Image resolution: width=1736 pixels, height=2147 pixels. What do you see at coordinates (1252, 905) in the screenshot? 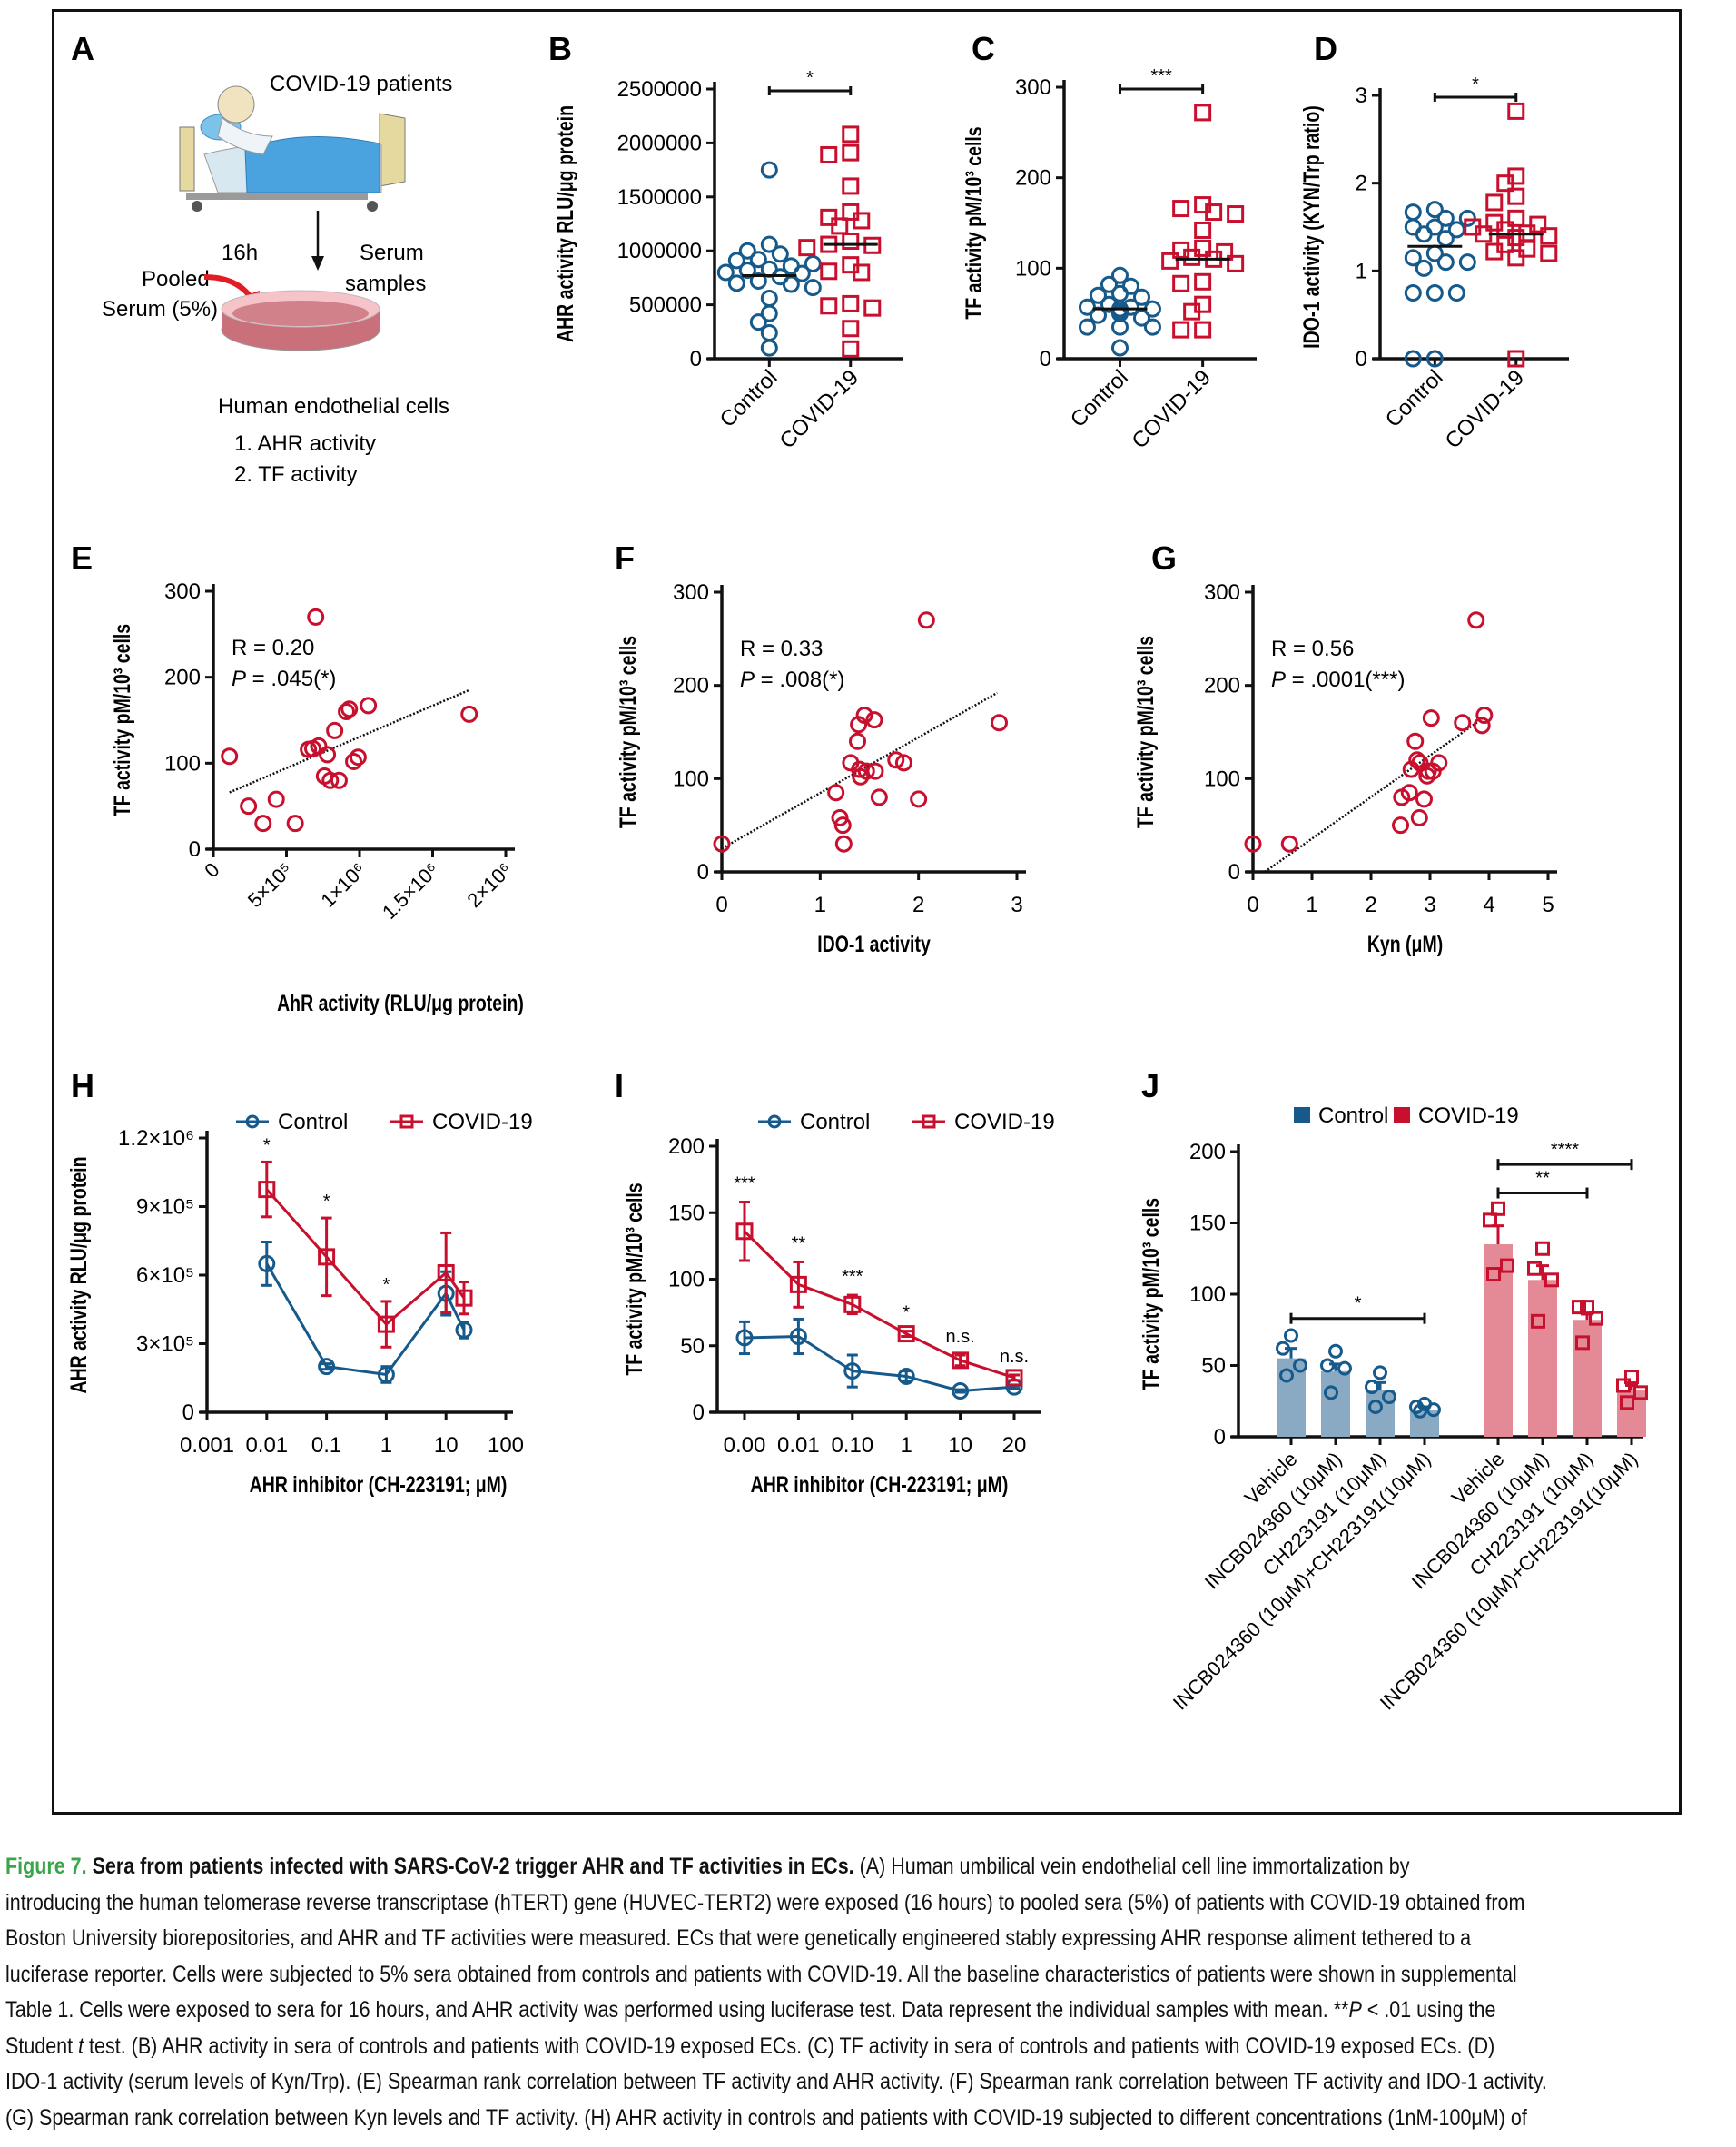
I see `x-tick-label: 0` at bounding box center [1252, 905].